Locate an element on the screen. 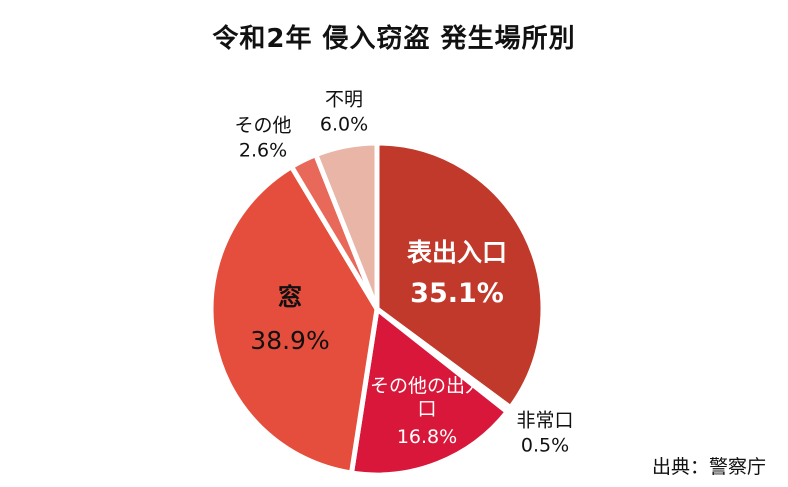 This screenshot has width=788, height=487. slice-value-other-entrance: 16.8% is located at coordinates (427, 436).